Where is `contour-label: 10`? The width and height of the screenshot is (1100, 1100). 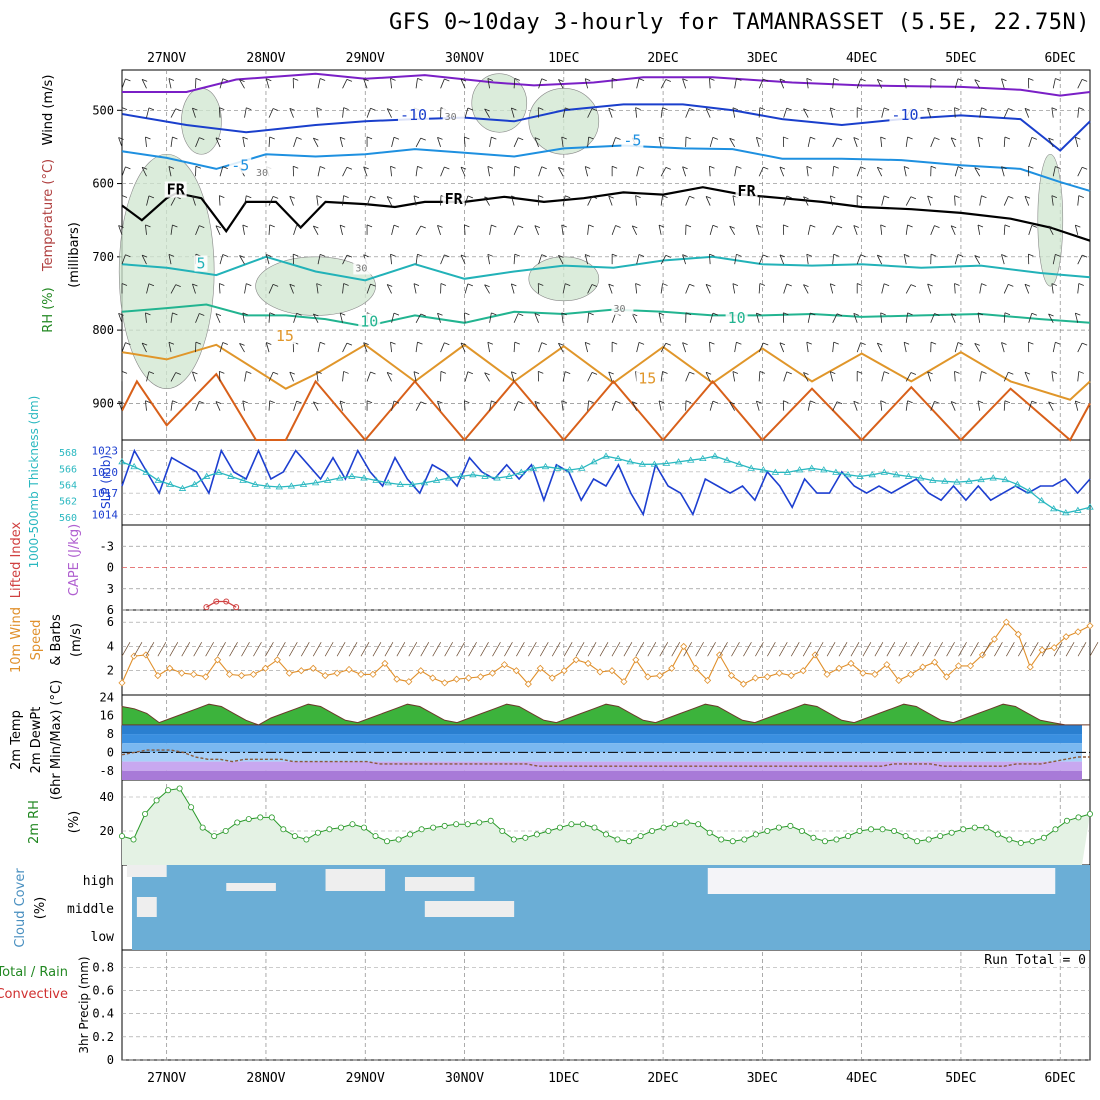 contour-label: 10 is located at coordinates (369, 321).